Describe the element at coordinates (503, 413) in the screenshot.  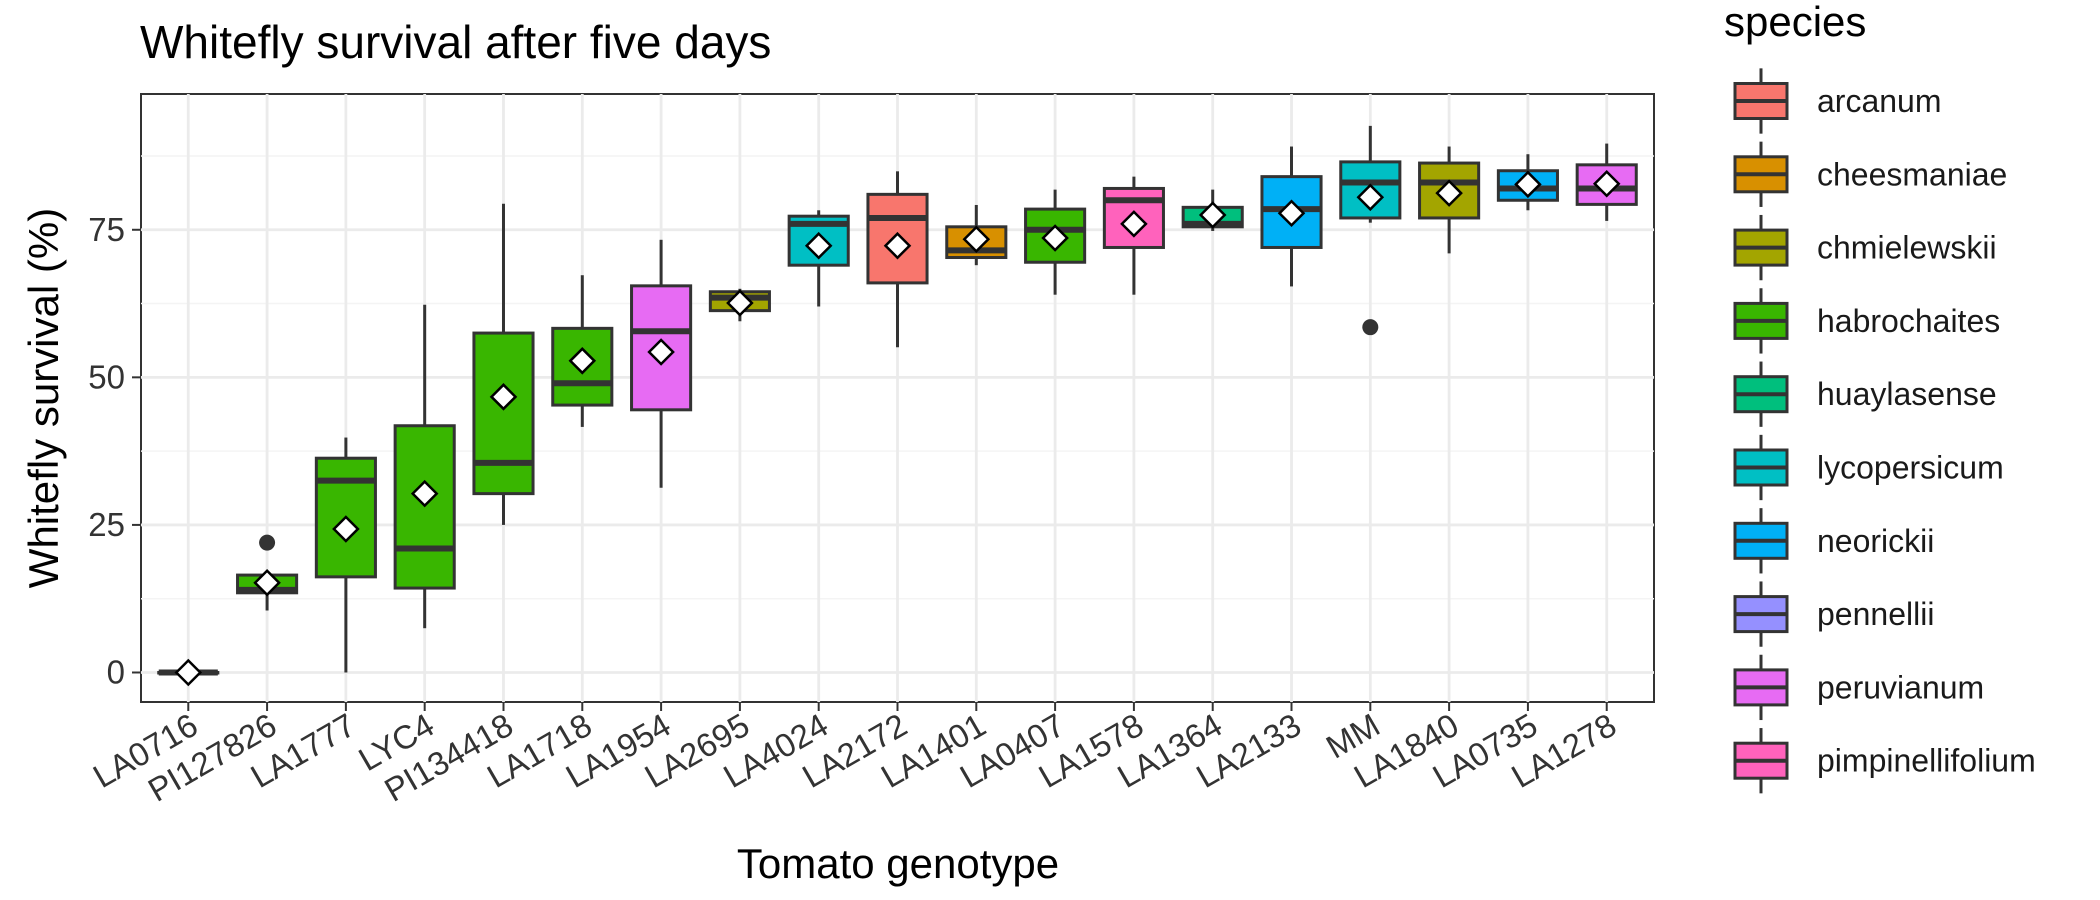
I see `box-body` at that location.